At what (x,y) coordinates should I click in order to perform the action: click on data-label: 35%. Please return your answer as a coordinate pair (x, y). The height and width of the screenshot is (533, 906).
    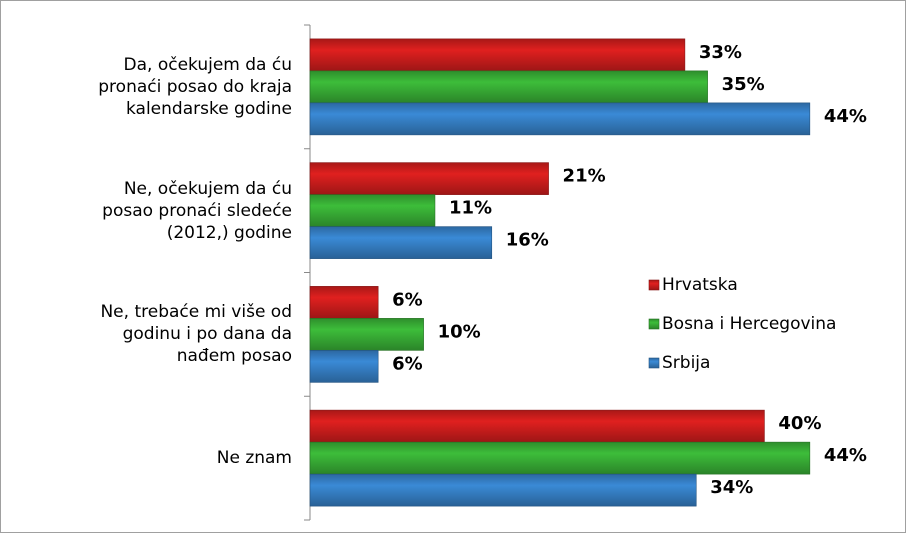
    Looking at the image, I should click on (743, 84).